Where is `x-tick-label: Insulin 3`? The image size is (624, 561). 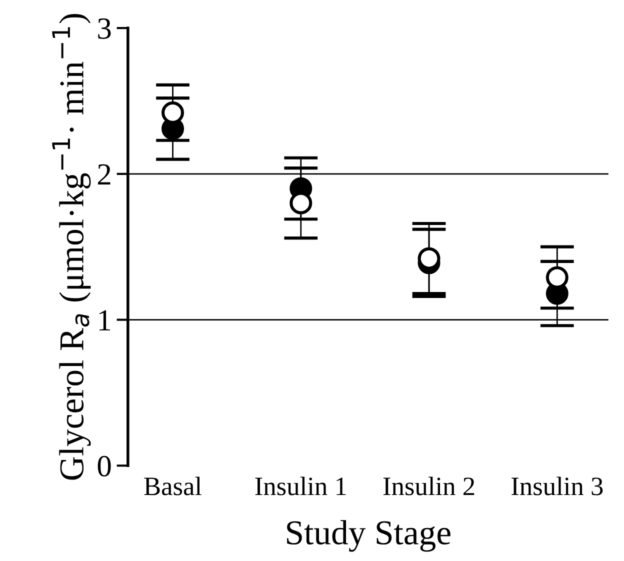 x-tick-label: Insulin 3 is located at coordinates (557, 486).